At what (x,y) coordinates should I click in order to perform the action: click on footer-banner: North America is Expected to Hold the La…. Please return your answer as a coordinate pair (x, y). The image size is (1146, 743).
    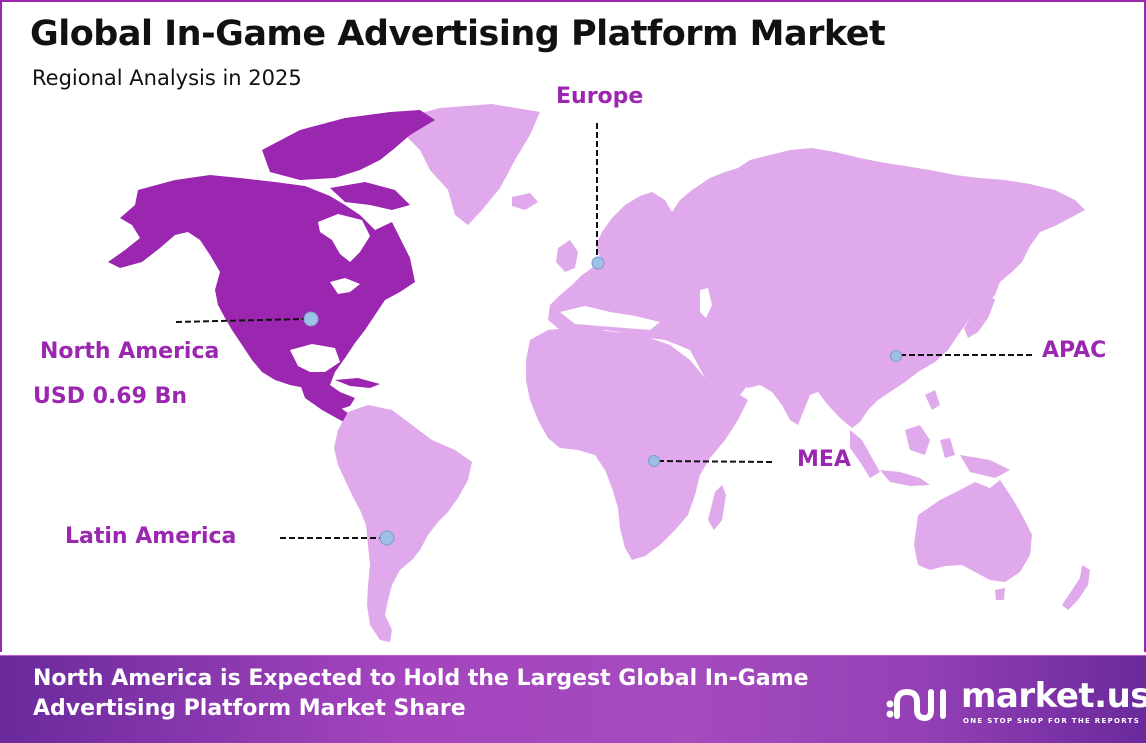
    Looking at the image, I should click on (573, 699).